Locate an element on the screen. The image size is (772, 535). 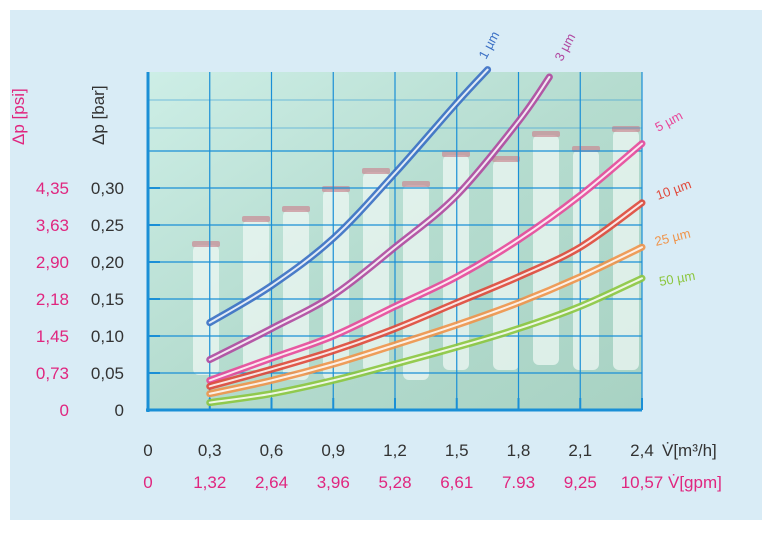
y-axis-label-bar: Δp [bar] is located at coordinates (98, 115).